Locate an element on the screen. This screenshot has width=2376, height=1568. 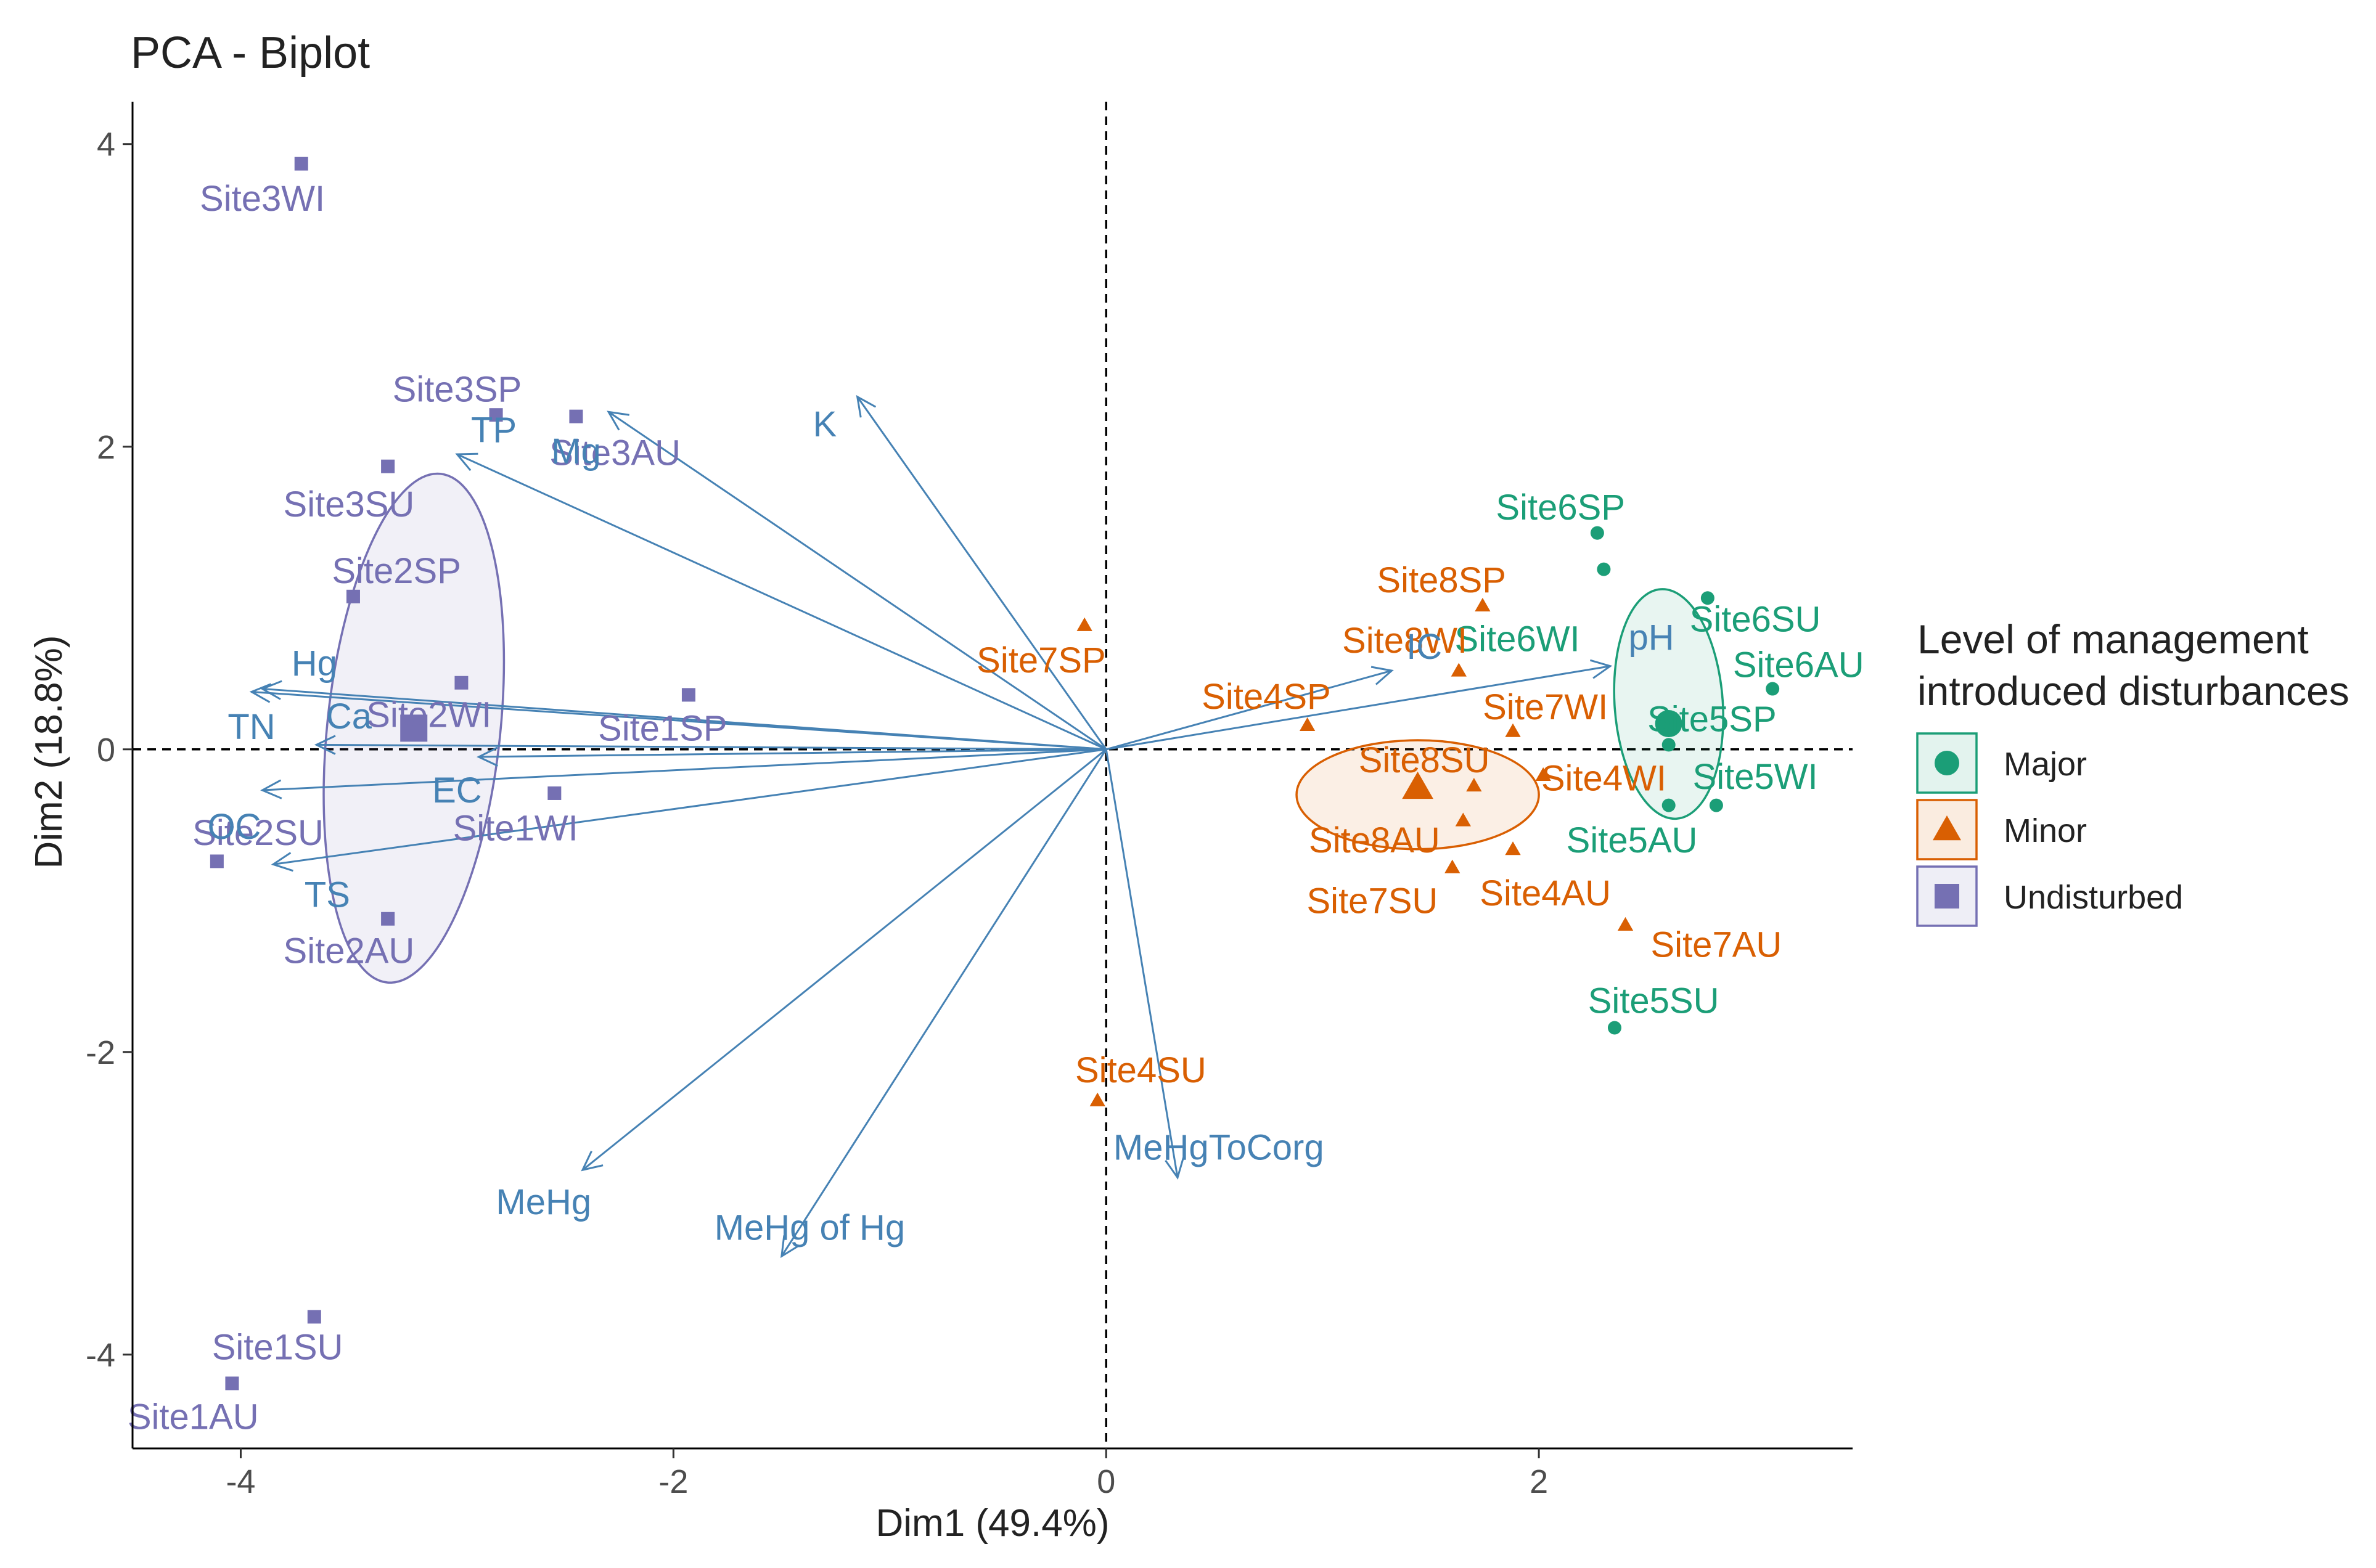
point-label: Site7WI is located at coordinates (1545, 707).